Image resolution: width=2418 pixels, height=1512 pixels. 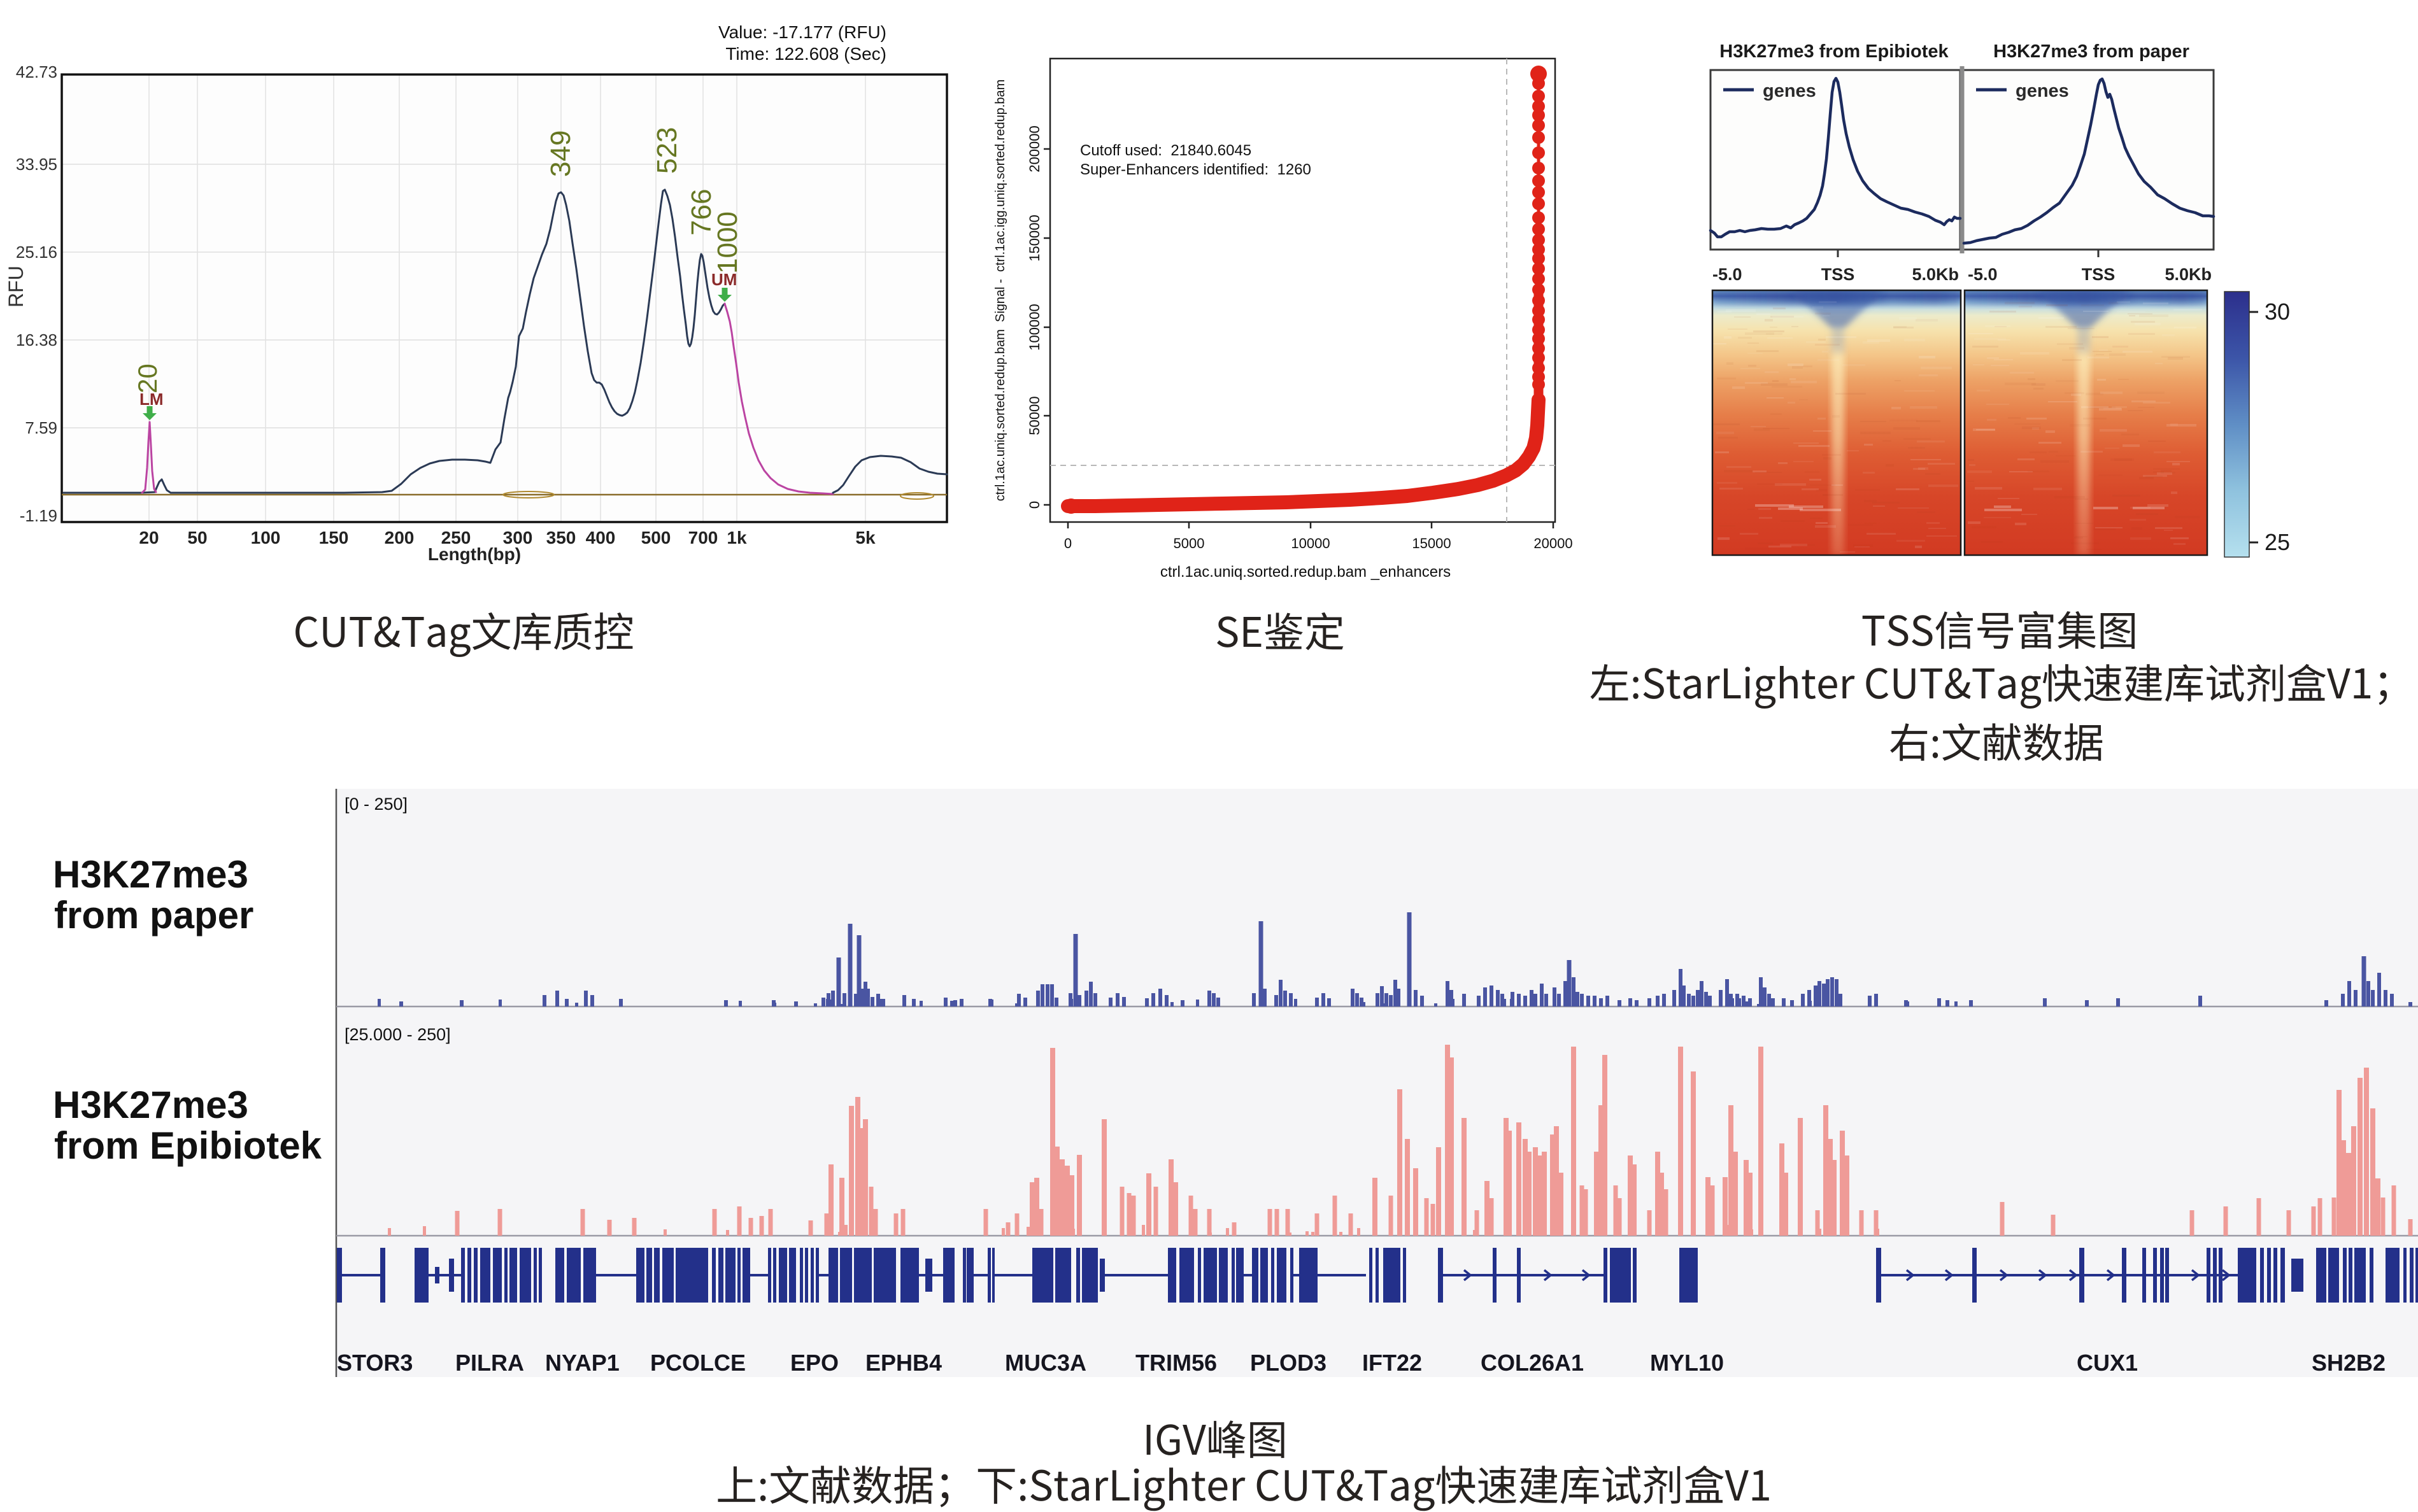 What do you see at coordinates (490, 1363) in the screenshot?
I see `svg-text: PILRA` at bounding box center [490, 1363].